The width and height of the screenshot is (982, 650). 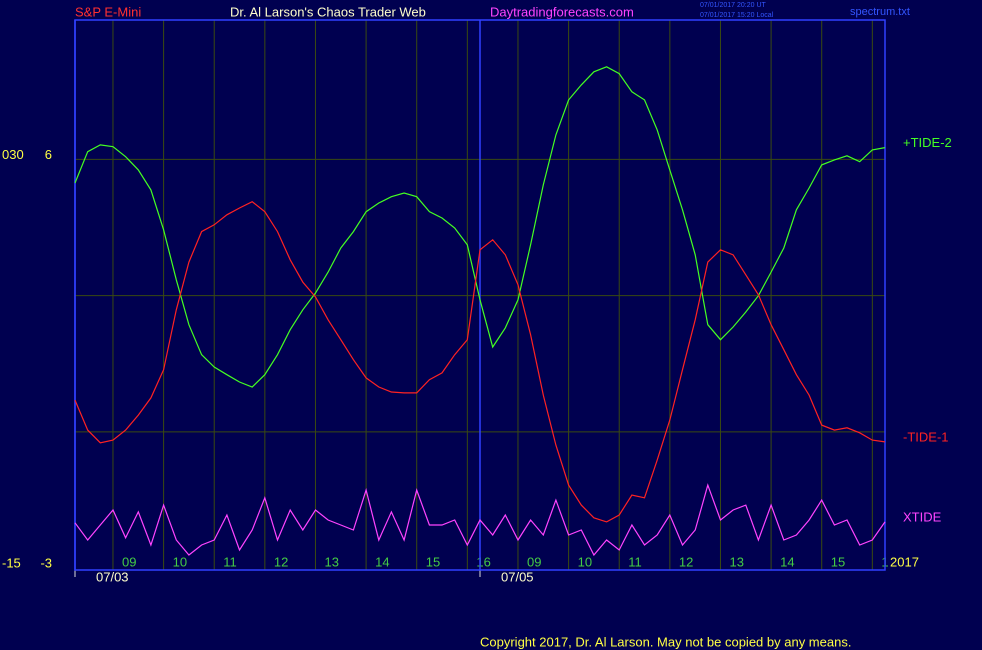 I want to click on x-tick-label: 16, so click(x=483, y=561).